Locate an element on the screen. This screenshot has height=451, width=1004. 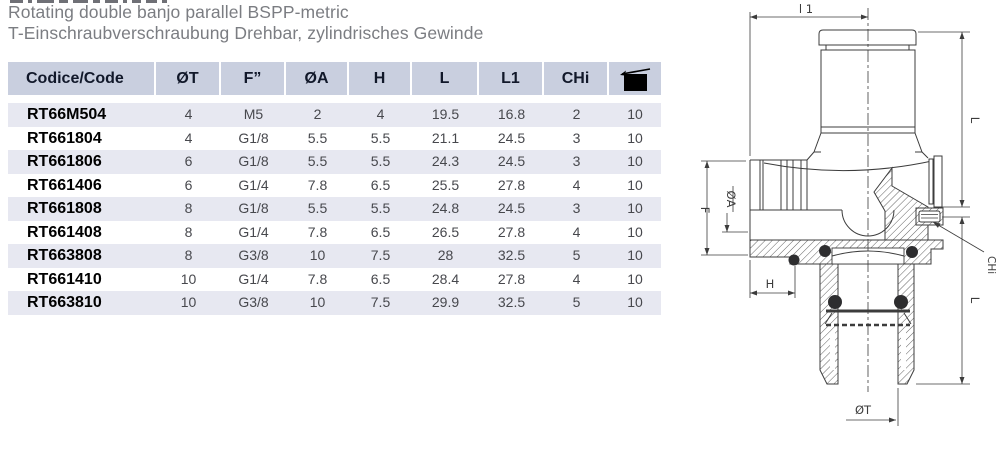
column-header-l1: L1 is located at coordinates (511, 78).